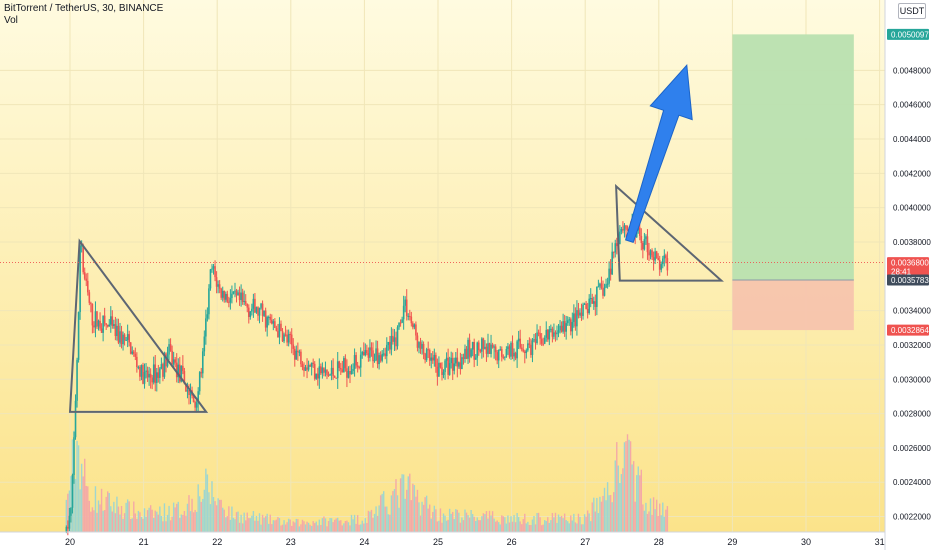 This screenshot has height=555, width=932. Describe the element at coordinates (11, 20) in the screenshot. I see `volume-indicator-label: Vol` at that location.